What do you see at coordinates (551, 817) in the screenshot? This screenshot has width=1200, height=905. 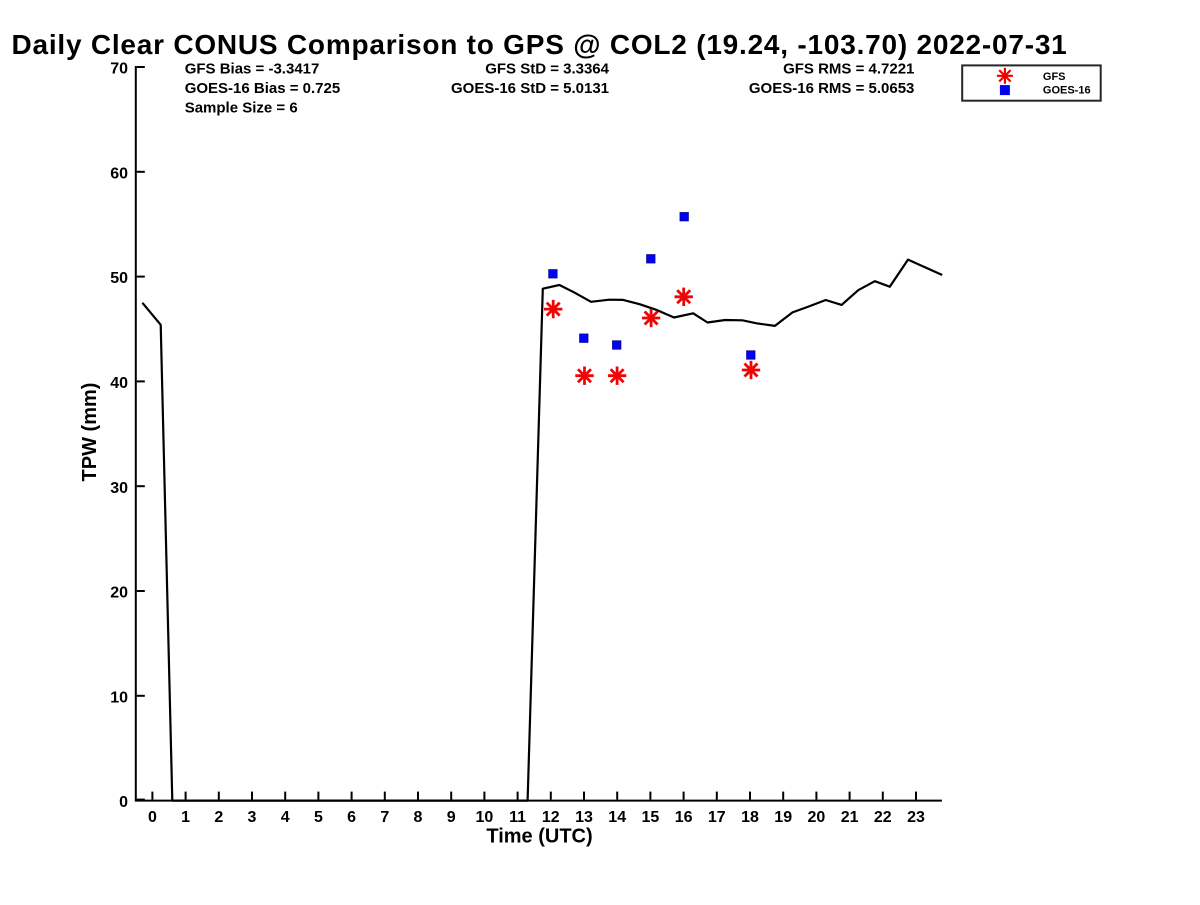 I see `svg-text: 12` at bounding box center [551, 817].